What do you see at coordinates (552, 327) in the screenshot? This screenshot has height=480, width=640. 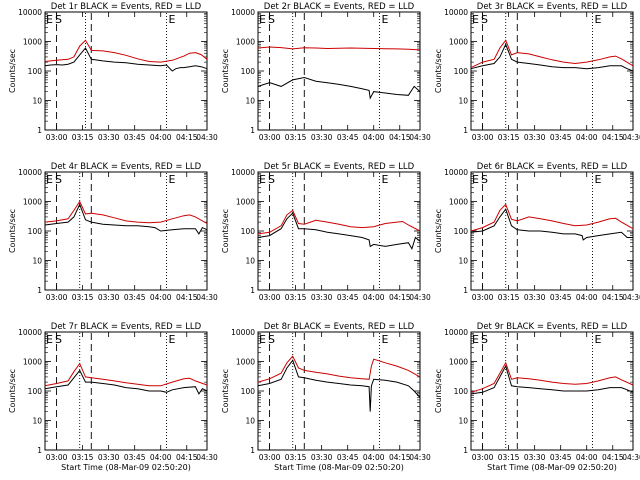 I see `panel-title: Det 9r BLACK = Events, RED = LLD` at bounding box center [552, 327].